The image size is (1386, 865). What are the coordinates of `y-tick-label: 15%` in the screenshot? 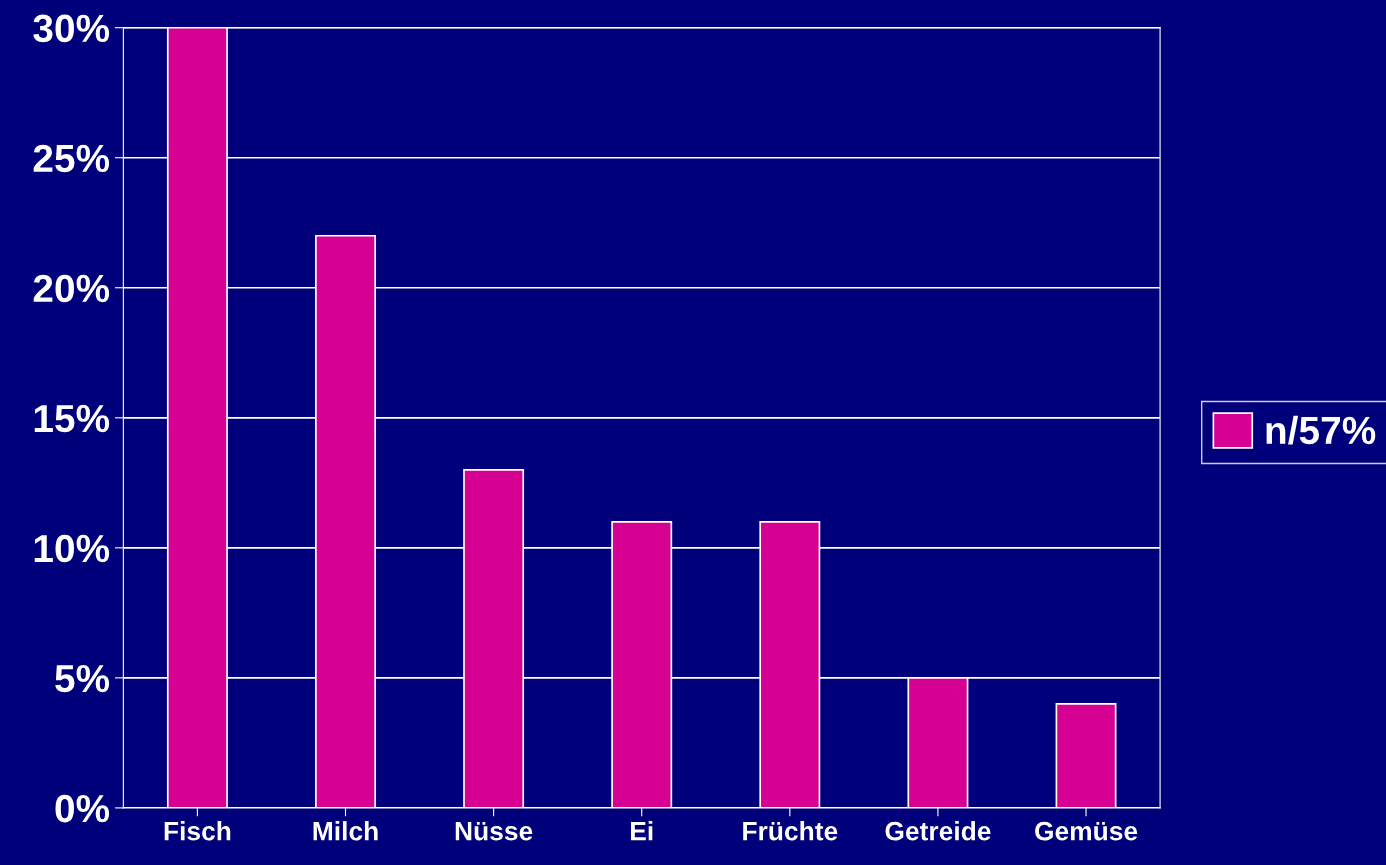 It's located at (72, 418).